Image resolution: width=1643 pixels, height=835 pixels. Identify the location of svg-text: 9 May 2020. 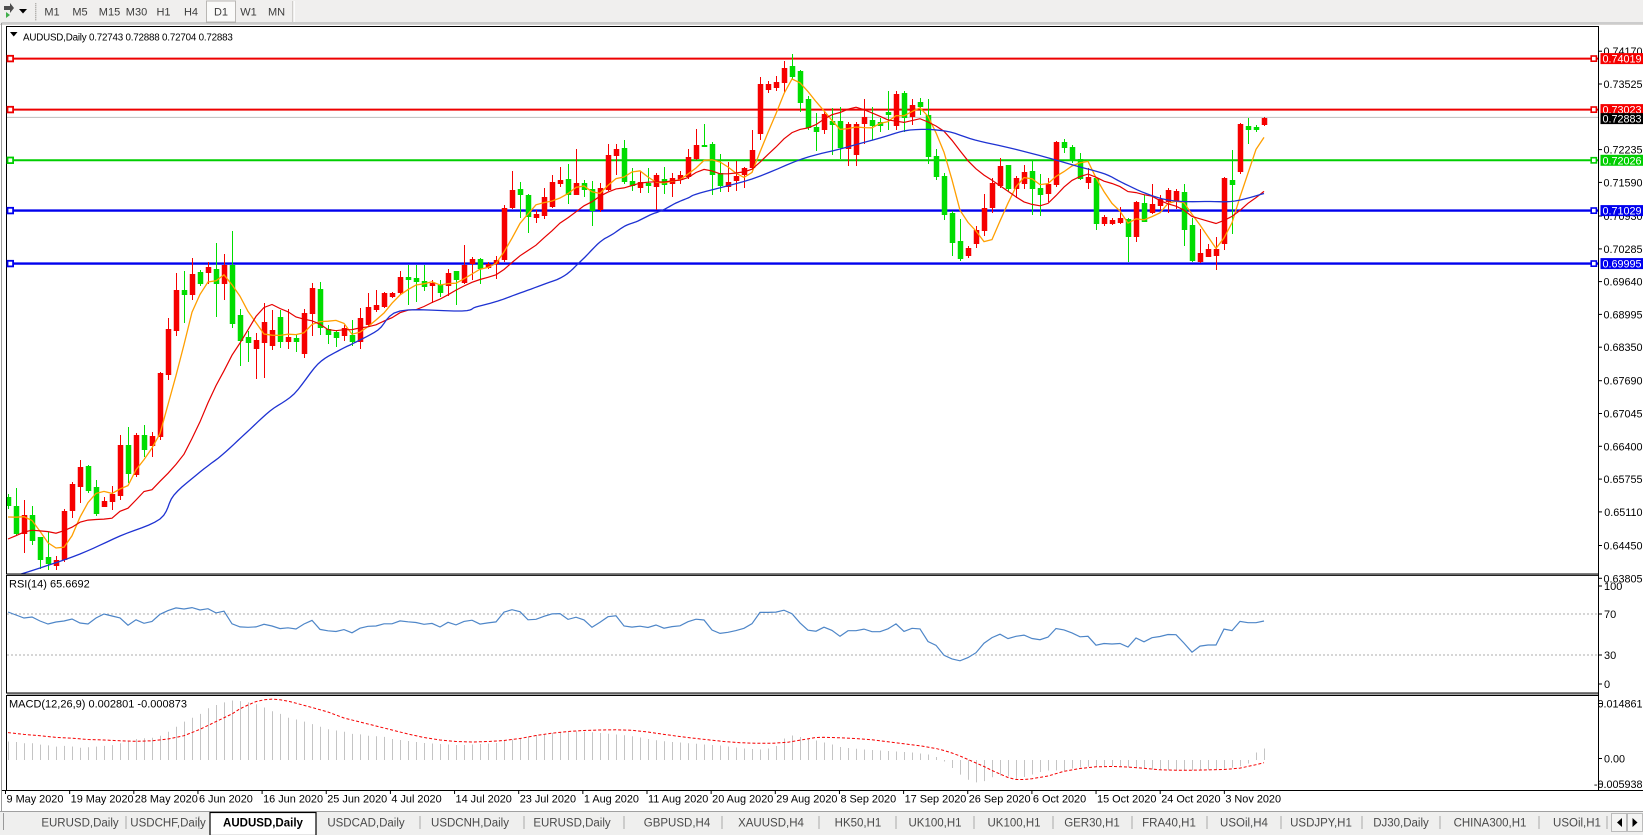
(35, 800).